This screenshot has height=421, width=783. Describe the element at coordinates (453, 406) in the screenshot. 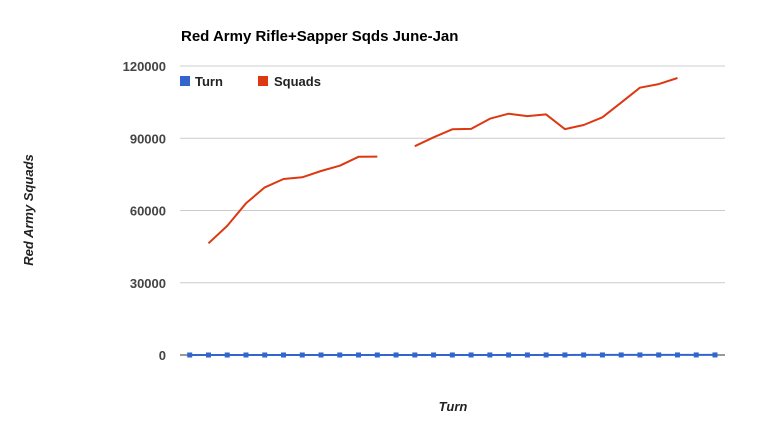

I see `x-axis-title: Turn` at that location.